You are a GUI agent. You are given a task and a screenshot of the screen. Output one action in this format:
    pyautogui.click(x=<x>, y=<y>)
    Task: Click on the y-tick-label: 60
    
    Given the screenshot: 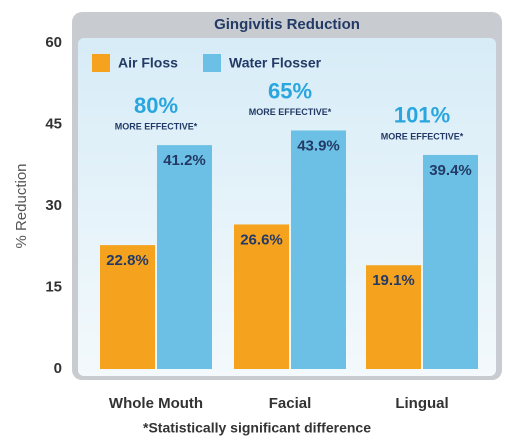 What is the action you would take?
    pyautogui.click(x=53, y=42)
    